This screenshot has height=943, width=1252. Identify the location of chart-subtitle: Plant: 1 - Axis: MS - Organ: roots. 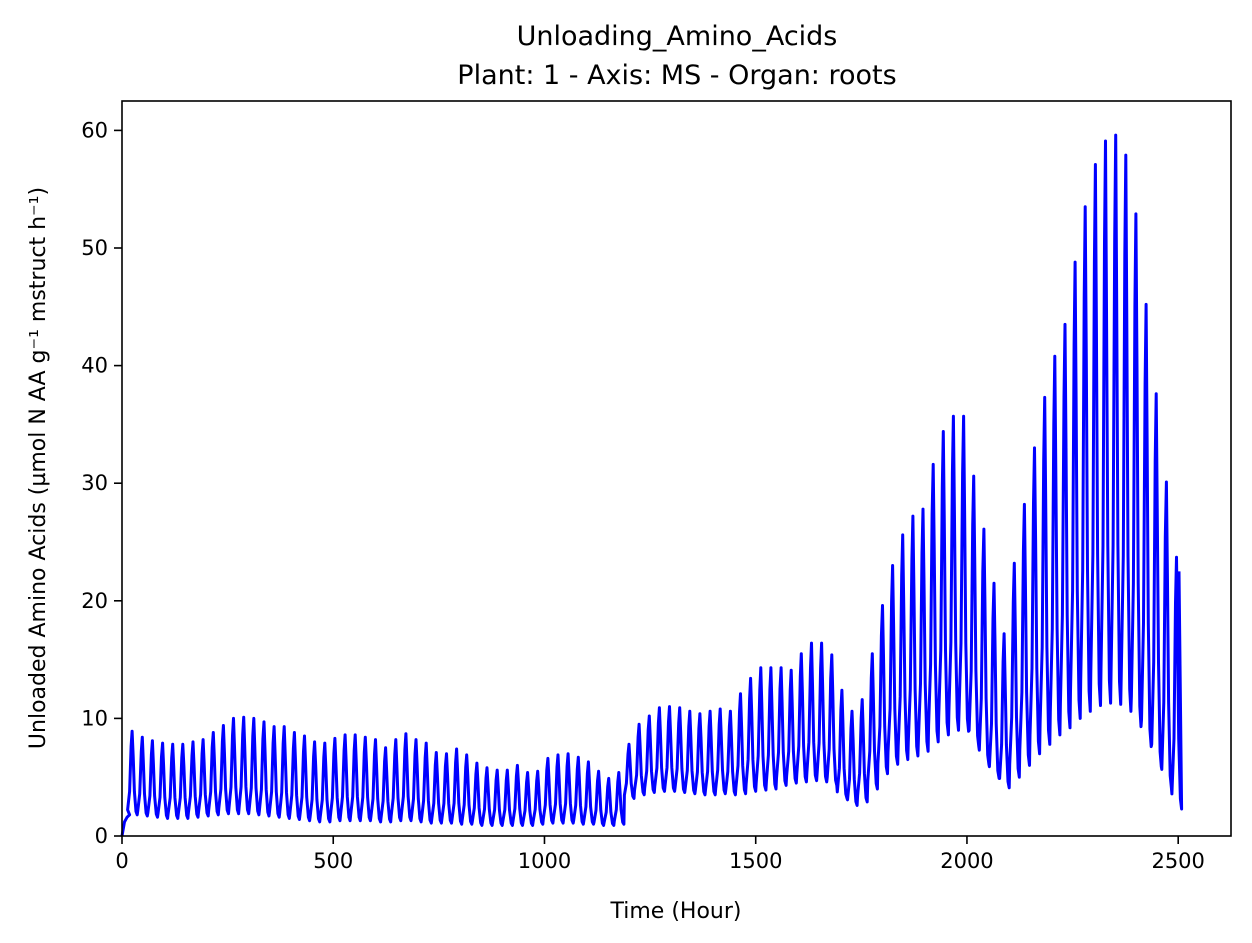
(676, 75).